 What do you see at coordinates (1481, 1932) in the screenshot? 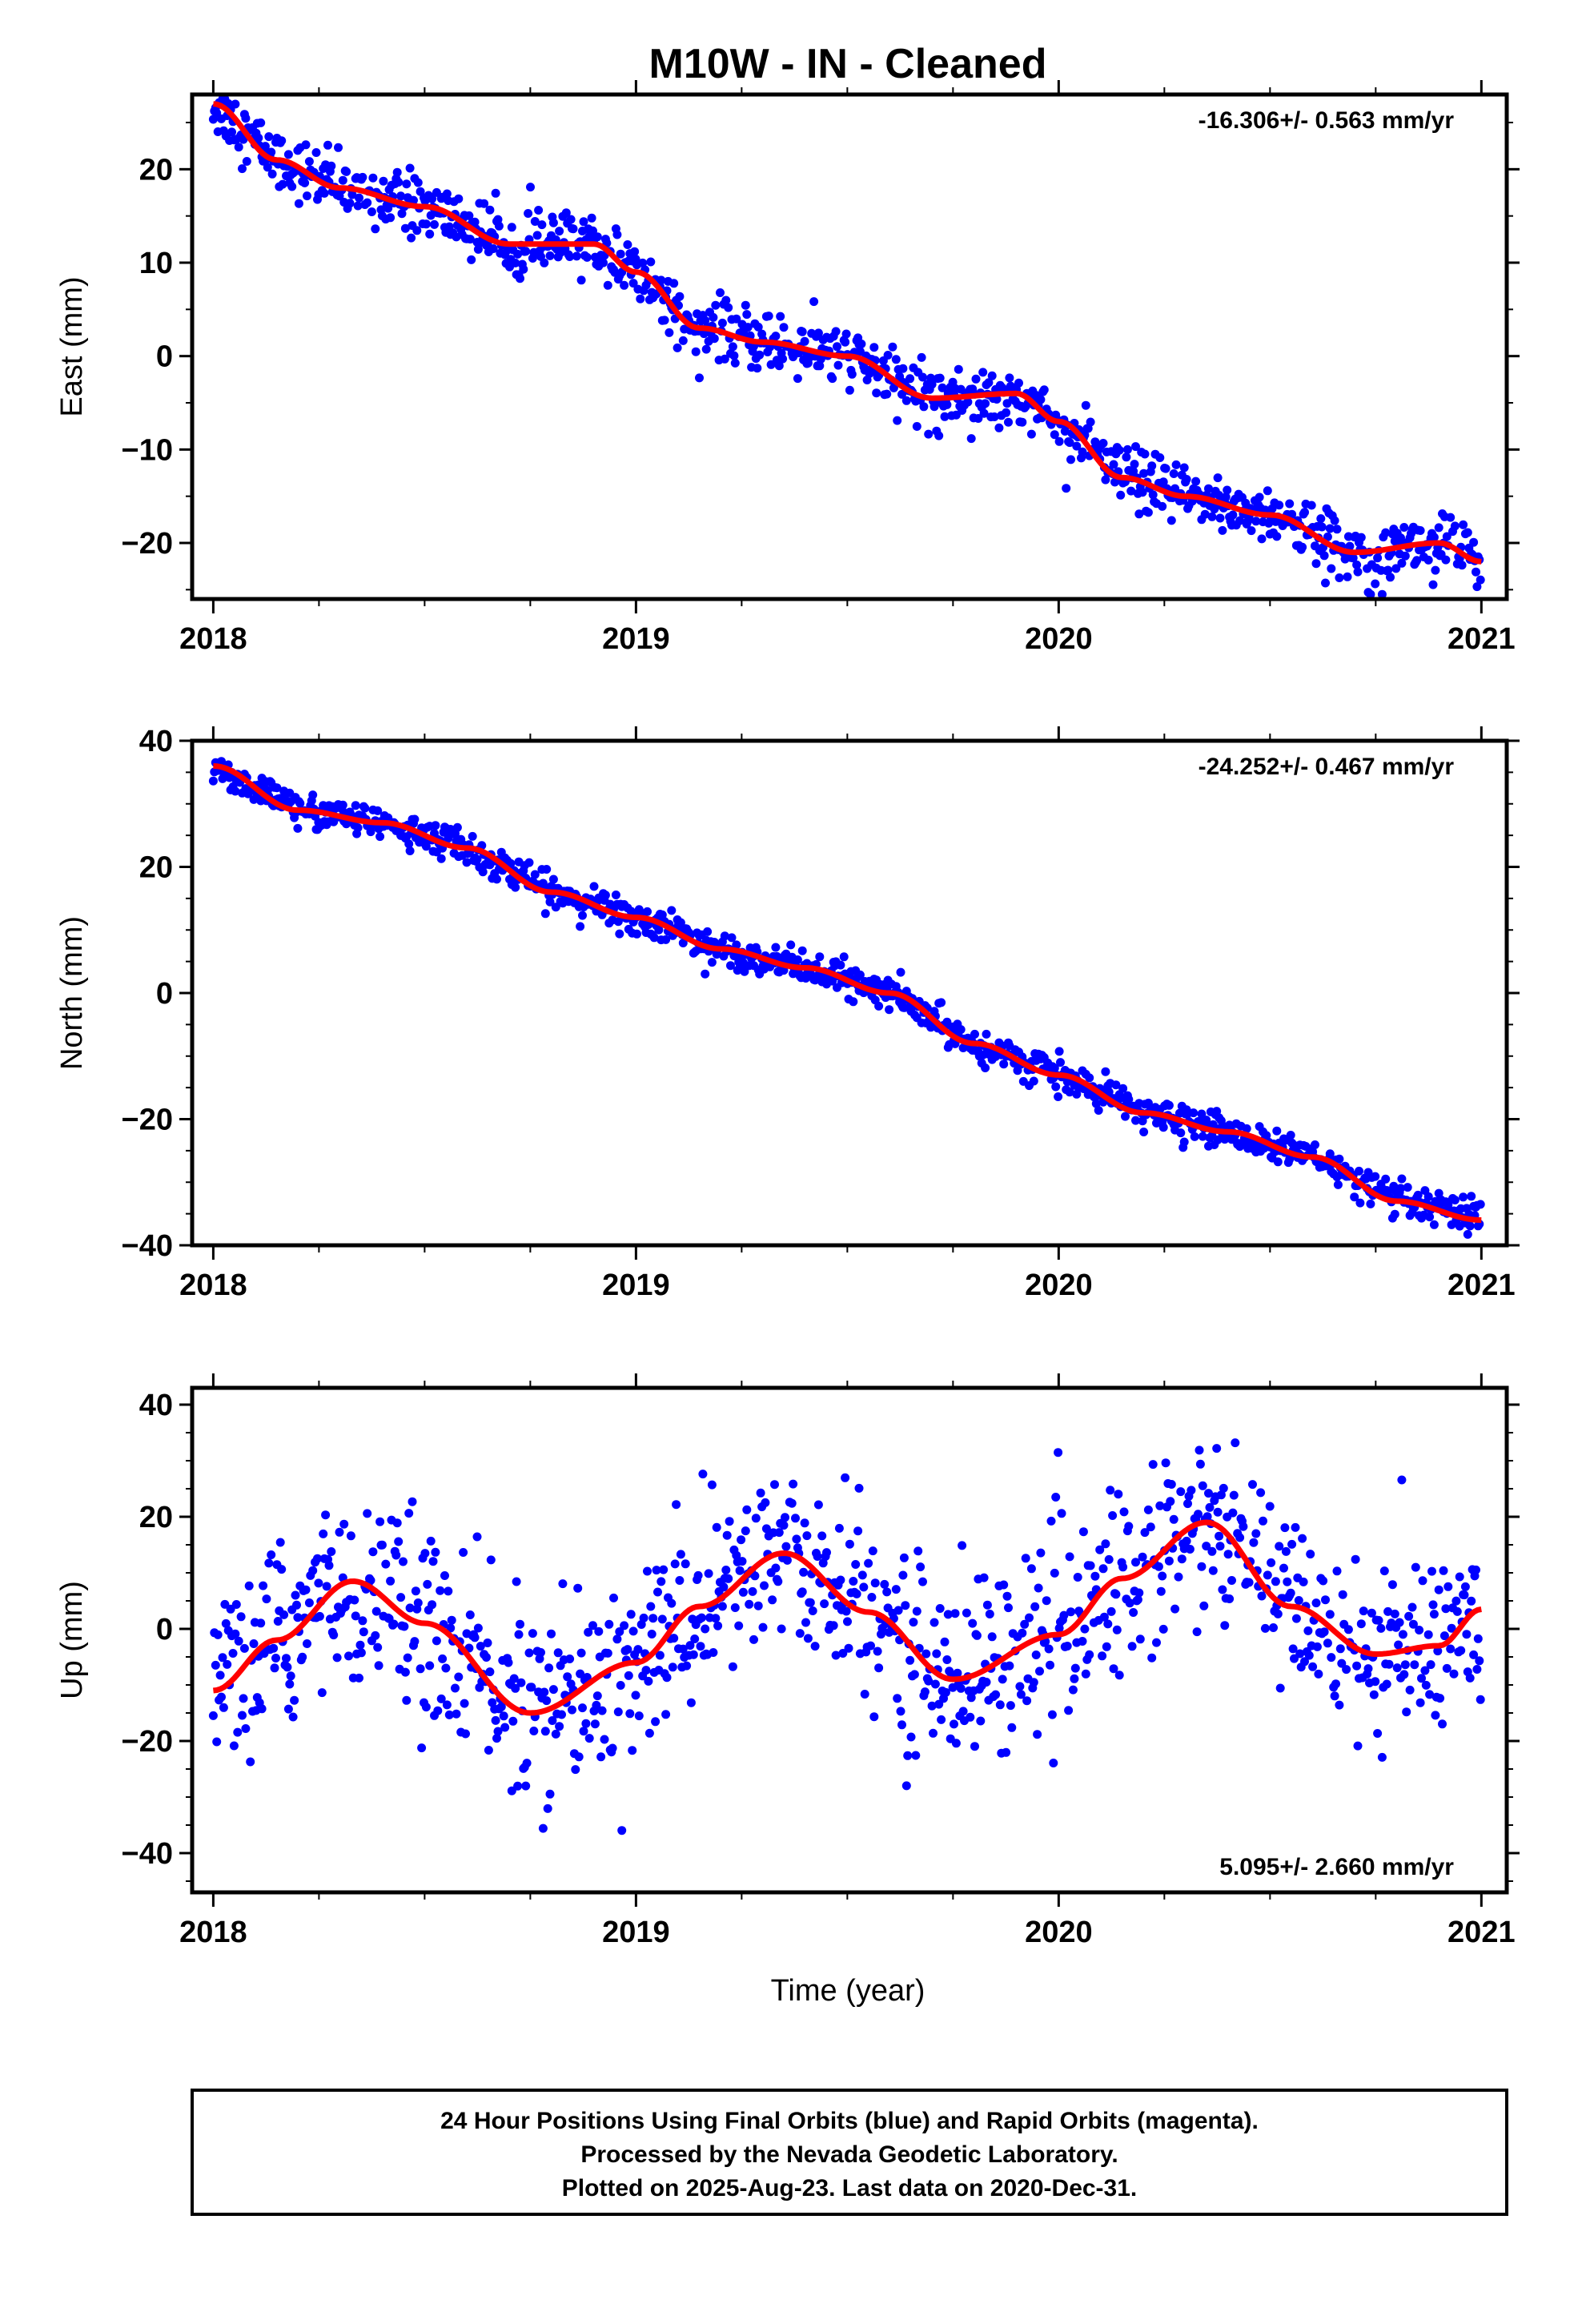
I see `up-x-tick-label: 2021` at bounding box center [1481, 1932].